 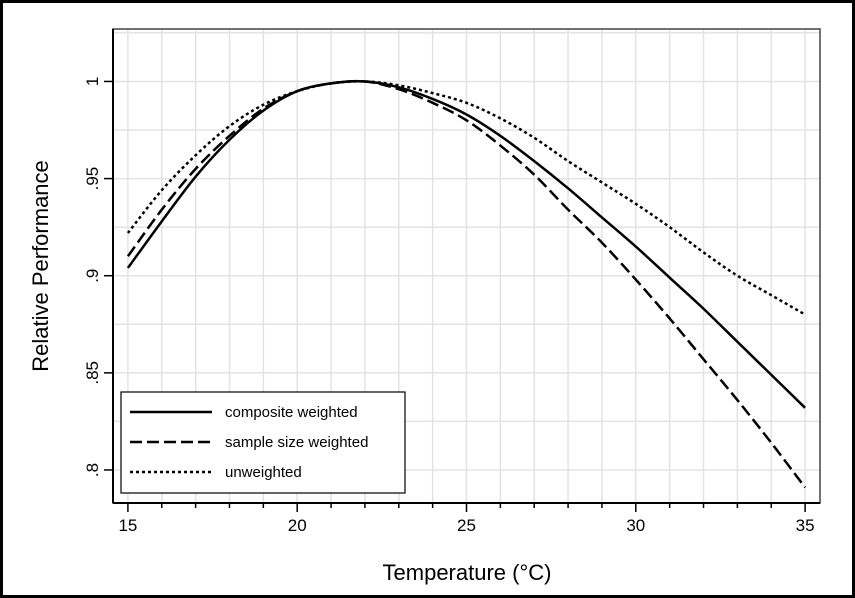 What do you see at coordinates (92, 179) in the screenshot?
I see `y-tick-label: .95` at bounding box center [92, 179].